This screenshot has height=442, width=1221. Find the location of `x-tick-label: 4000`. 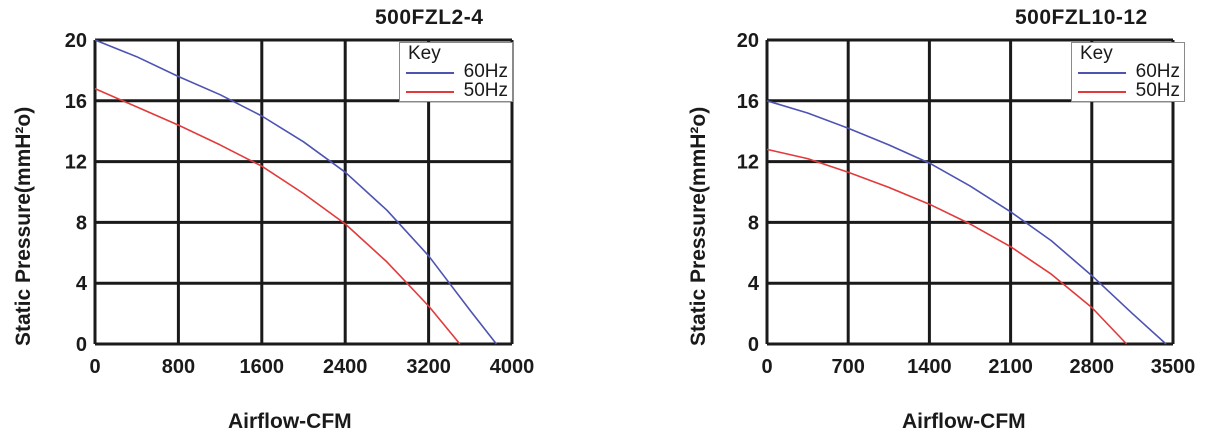

x-tick-label: 4000 is located at coordinates (512, 367).